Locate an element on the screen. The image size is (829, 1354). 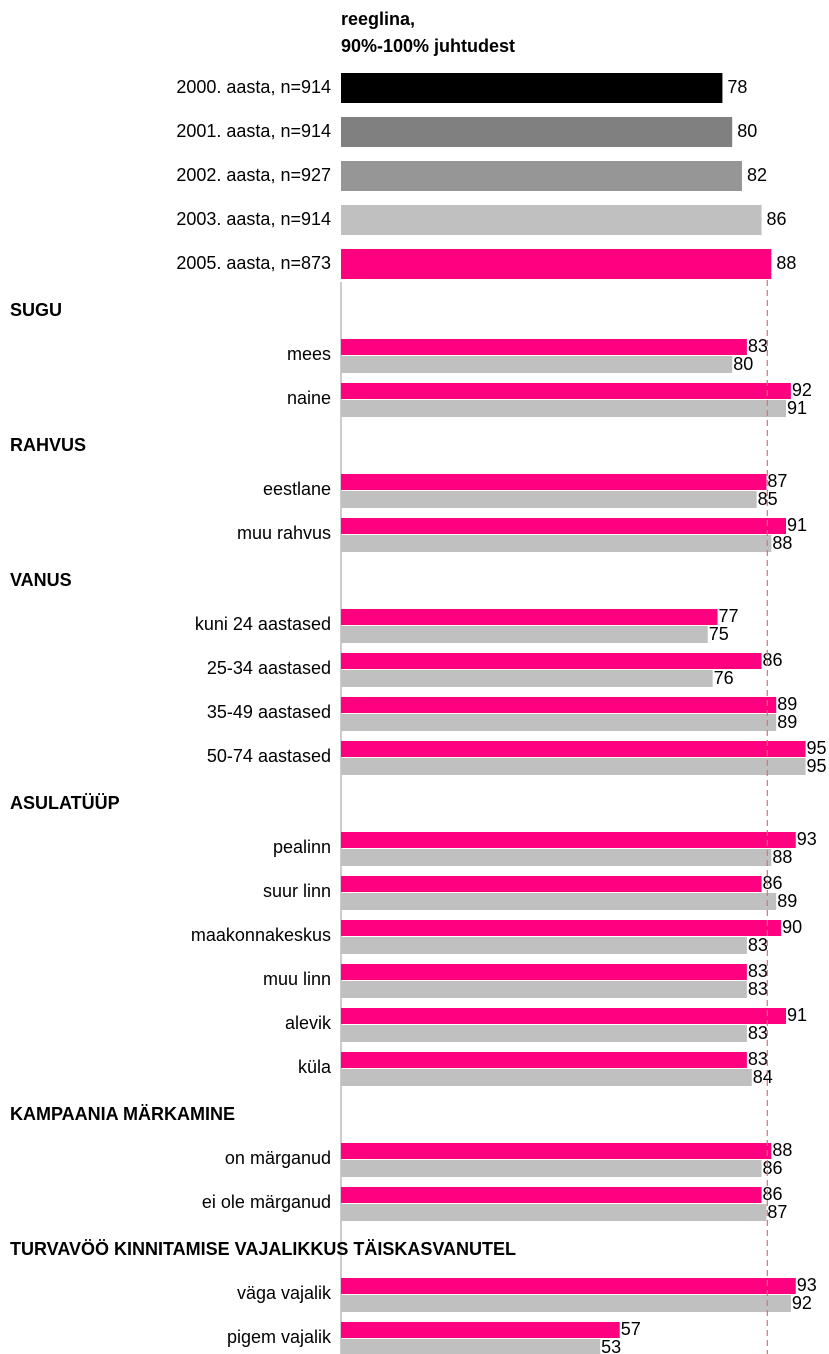
row-label: 50-74 aastased is located at coordinates (269, 756).